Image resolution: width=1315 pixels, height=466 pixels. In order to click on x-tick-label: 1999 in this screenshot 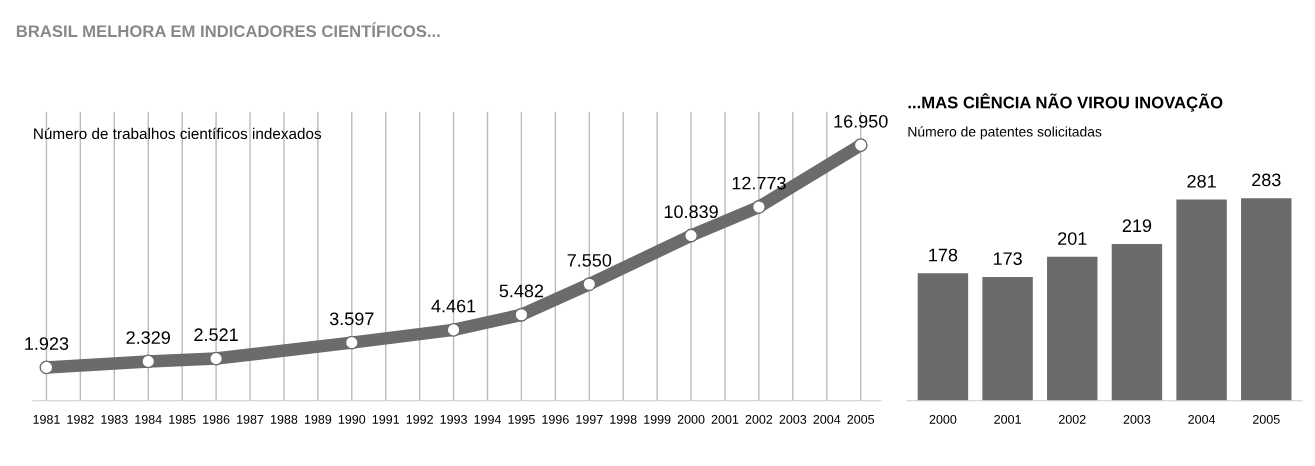, I will do `click(657, 419)`.